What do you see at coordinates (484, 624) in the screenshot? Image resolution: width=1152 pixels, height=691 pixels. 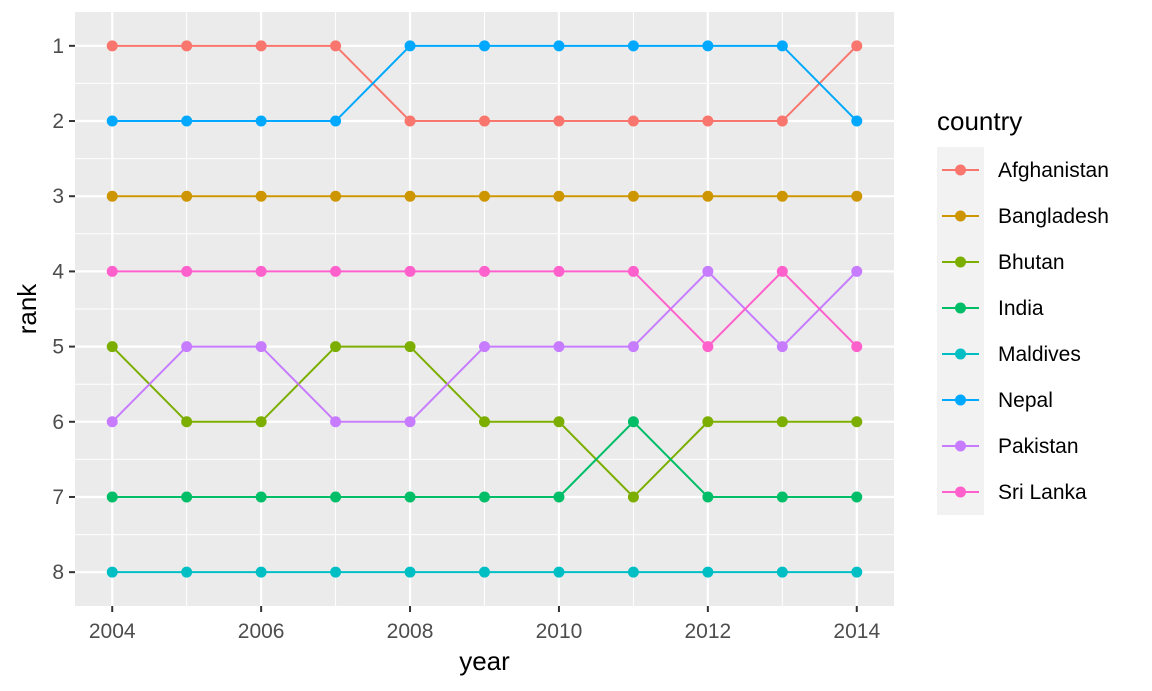 I see `x-axis: 2004 2006 2008 2010 2012 2014` at bounding box center [484, 624].